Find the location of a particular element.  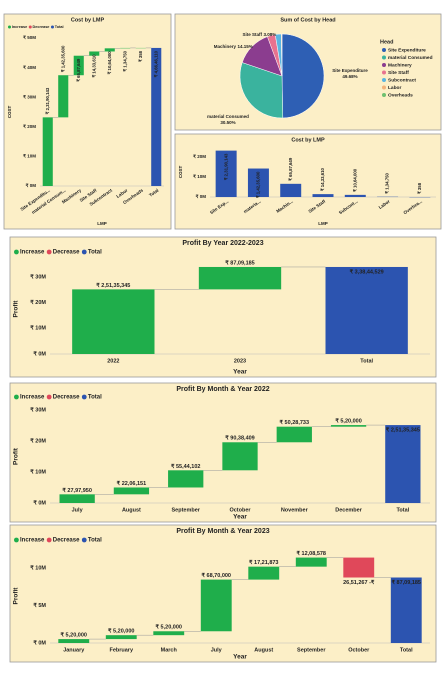

value-label: ₹ 90,38,409 is located at coordinates (240, 438).